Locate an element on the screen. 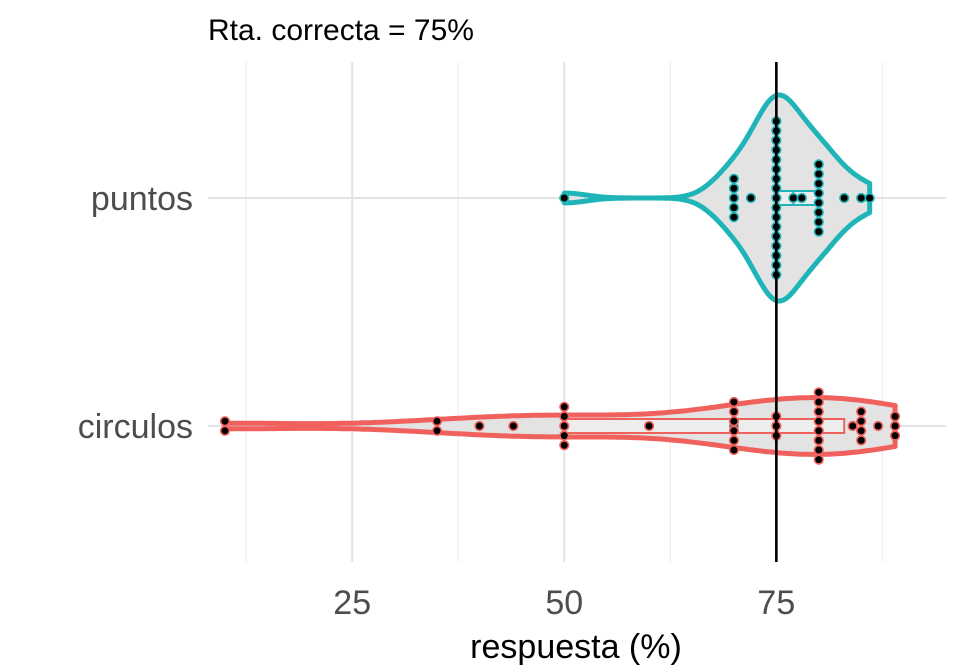 Image resolution: width=960 pixels, height=672 pixels. x-tick-label-50: 50 is located at coordinates (564, 603).